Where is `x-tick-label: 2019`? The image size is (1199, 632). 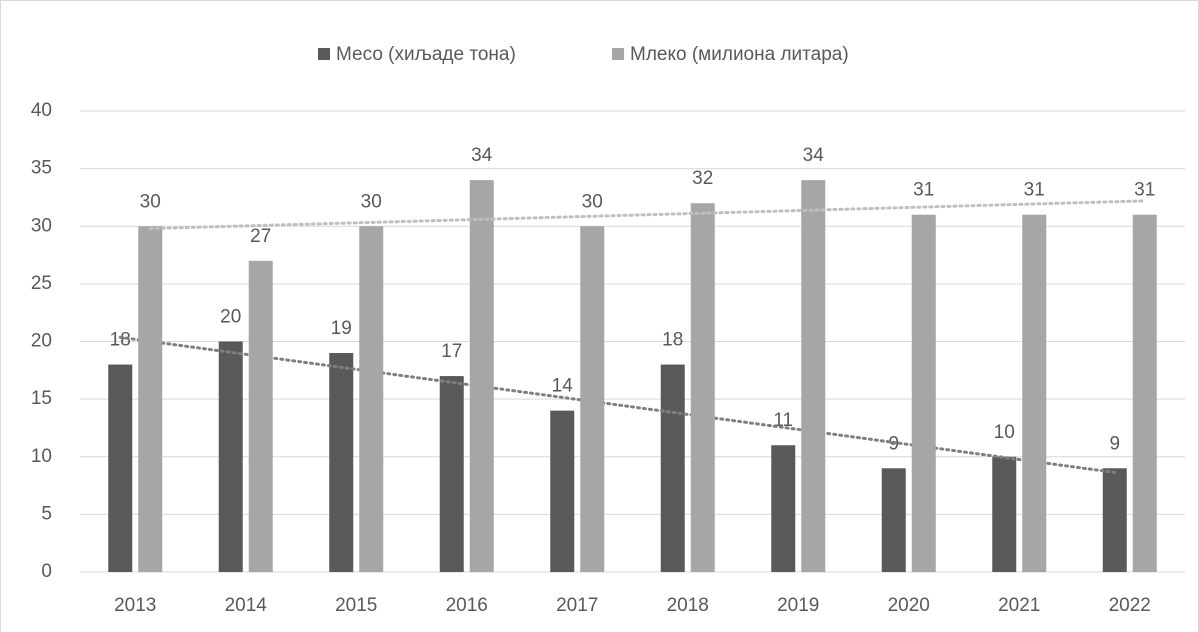
x-tick-label: 2019 is located at coordinates (798, 605).